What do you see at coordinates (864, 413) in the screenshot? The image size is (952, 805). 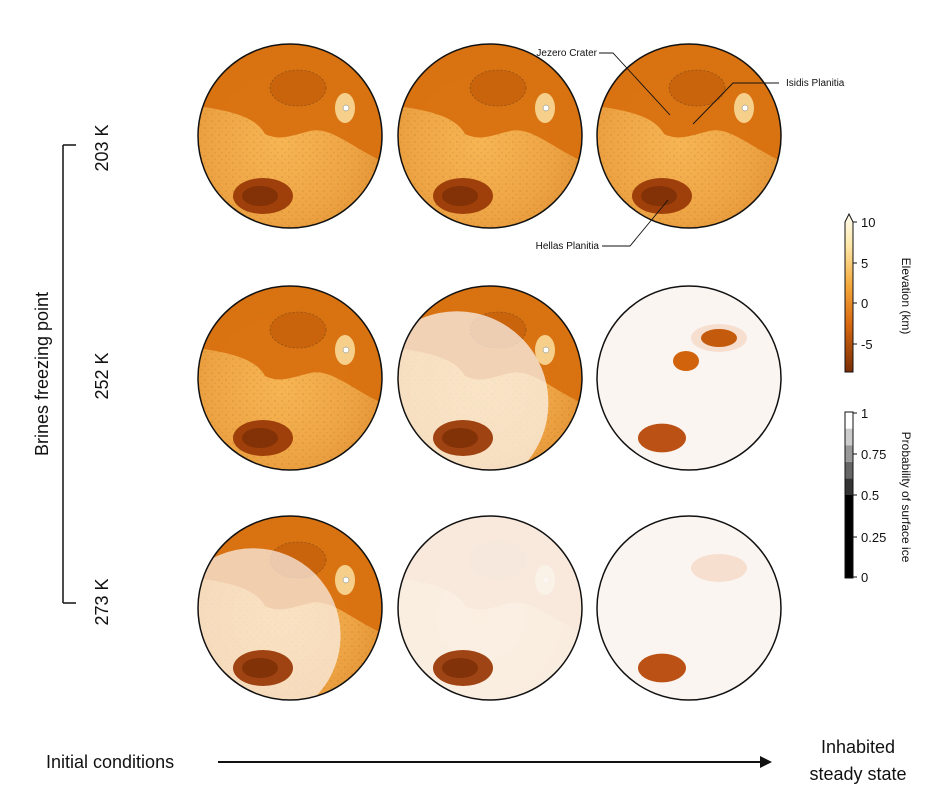 I see `ice-tick-1: 1` at bounding box center [864, 413].